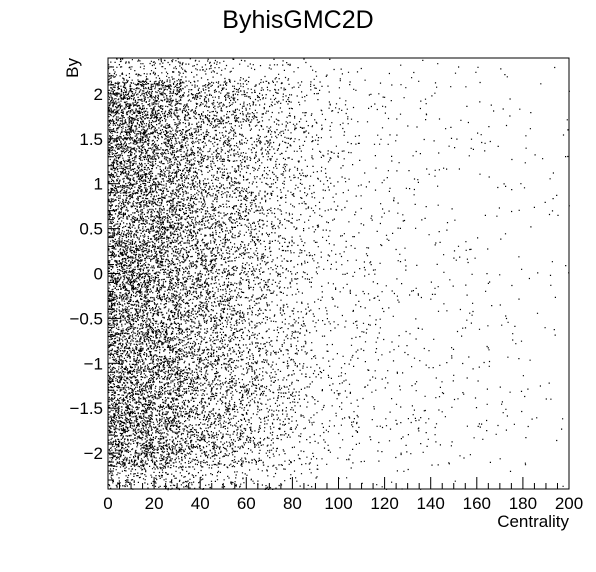  Describe the element at coordinates (86, 318) in the screenshot. I see `y-tick-label: −0.5` at that location.